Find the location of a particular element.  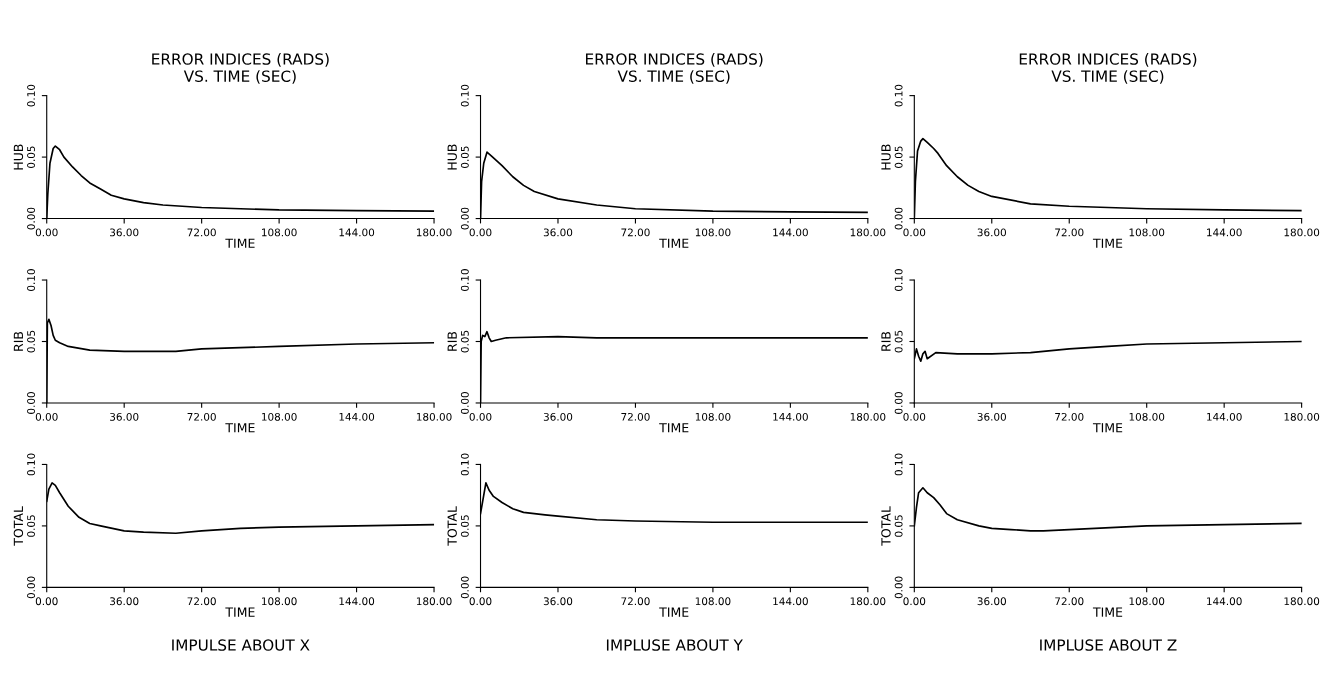

text: IMPLUSE ABOUT Z is located at coordinates (1108, 645).